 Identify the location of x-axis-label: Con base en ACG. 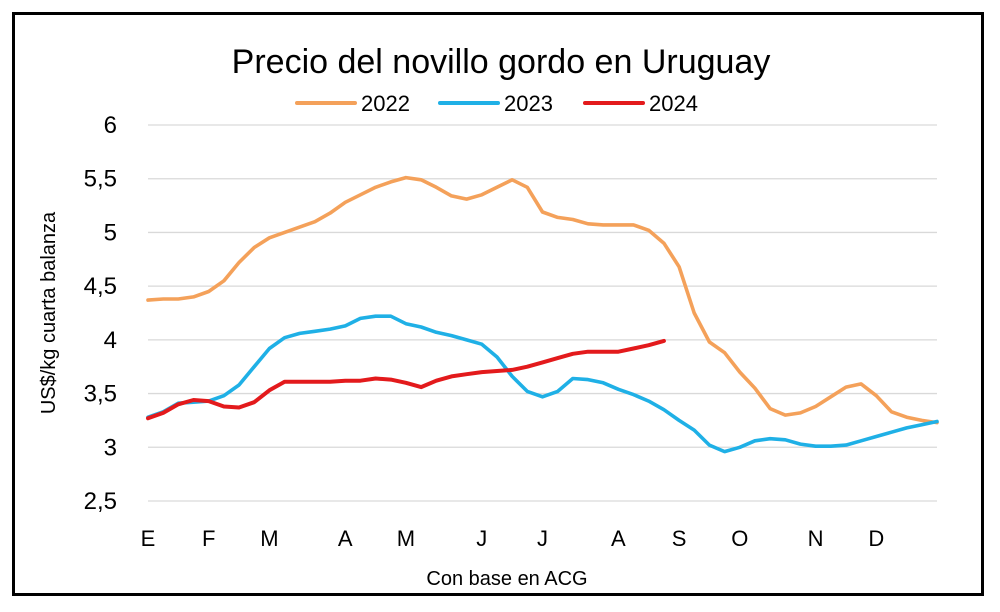
(506, 579).